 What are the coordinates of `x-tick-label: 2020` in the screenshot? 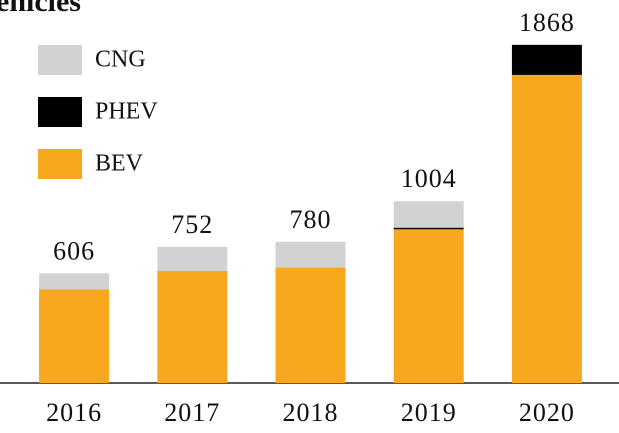 It's located at (547, 412).